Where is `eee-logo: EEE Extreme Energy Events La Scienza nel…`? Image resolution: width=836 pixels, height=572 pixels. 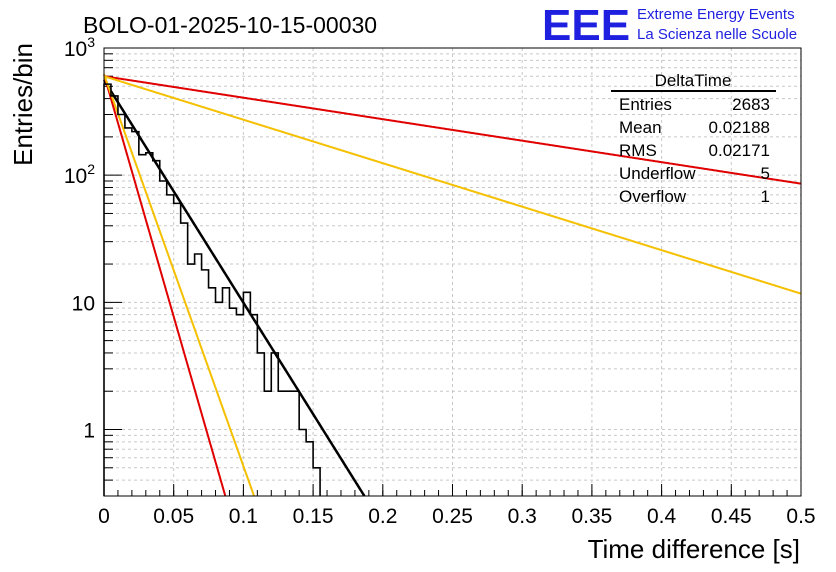
eee-logo: EEE Extreme Energy Events La Scienza nel… is located at coordinates (669, 25).